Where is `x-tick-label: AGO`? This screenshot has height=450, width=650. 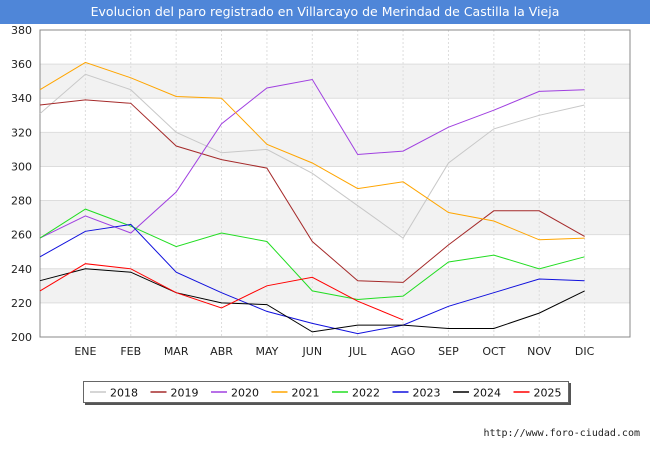
x-tick-label: AGO is located at coordinates (403, 351).